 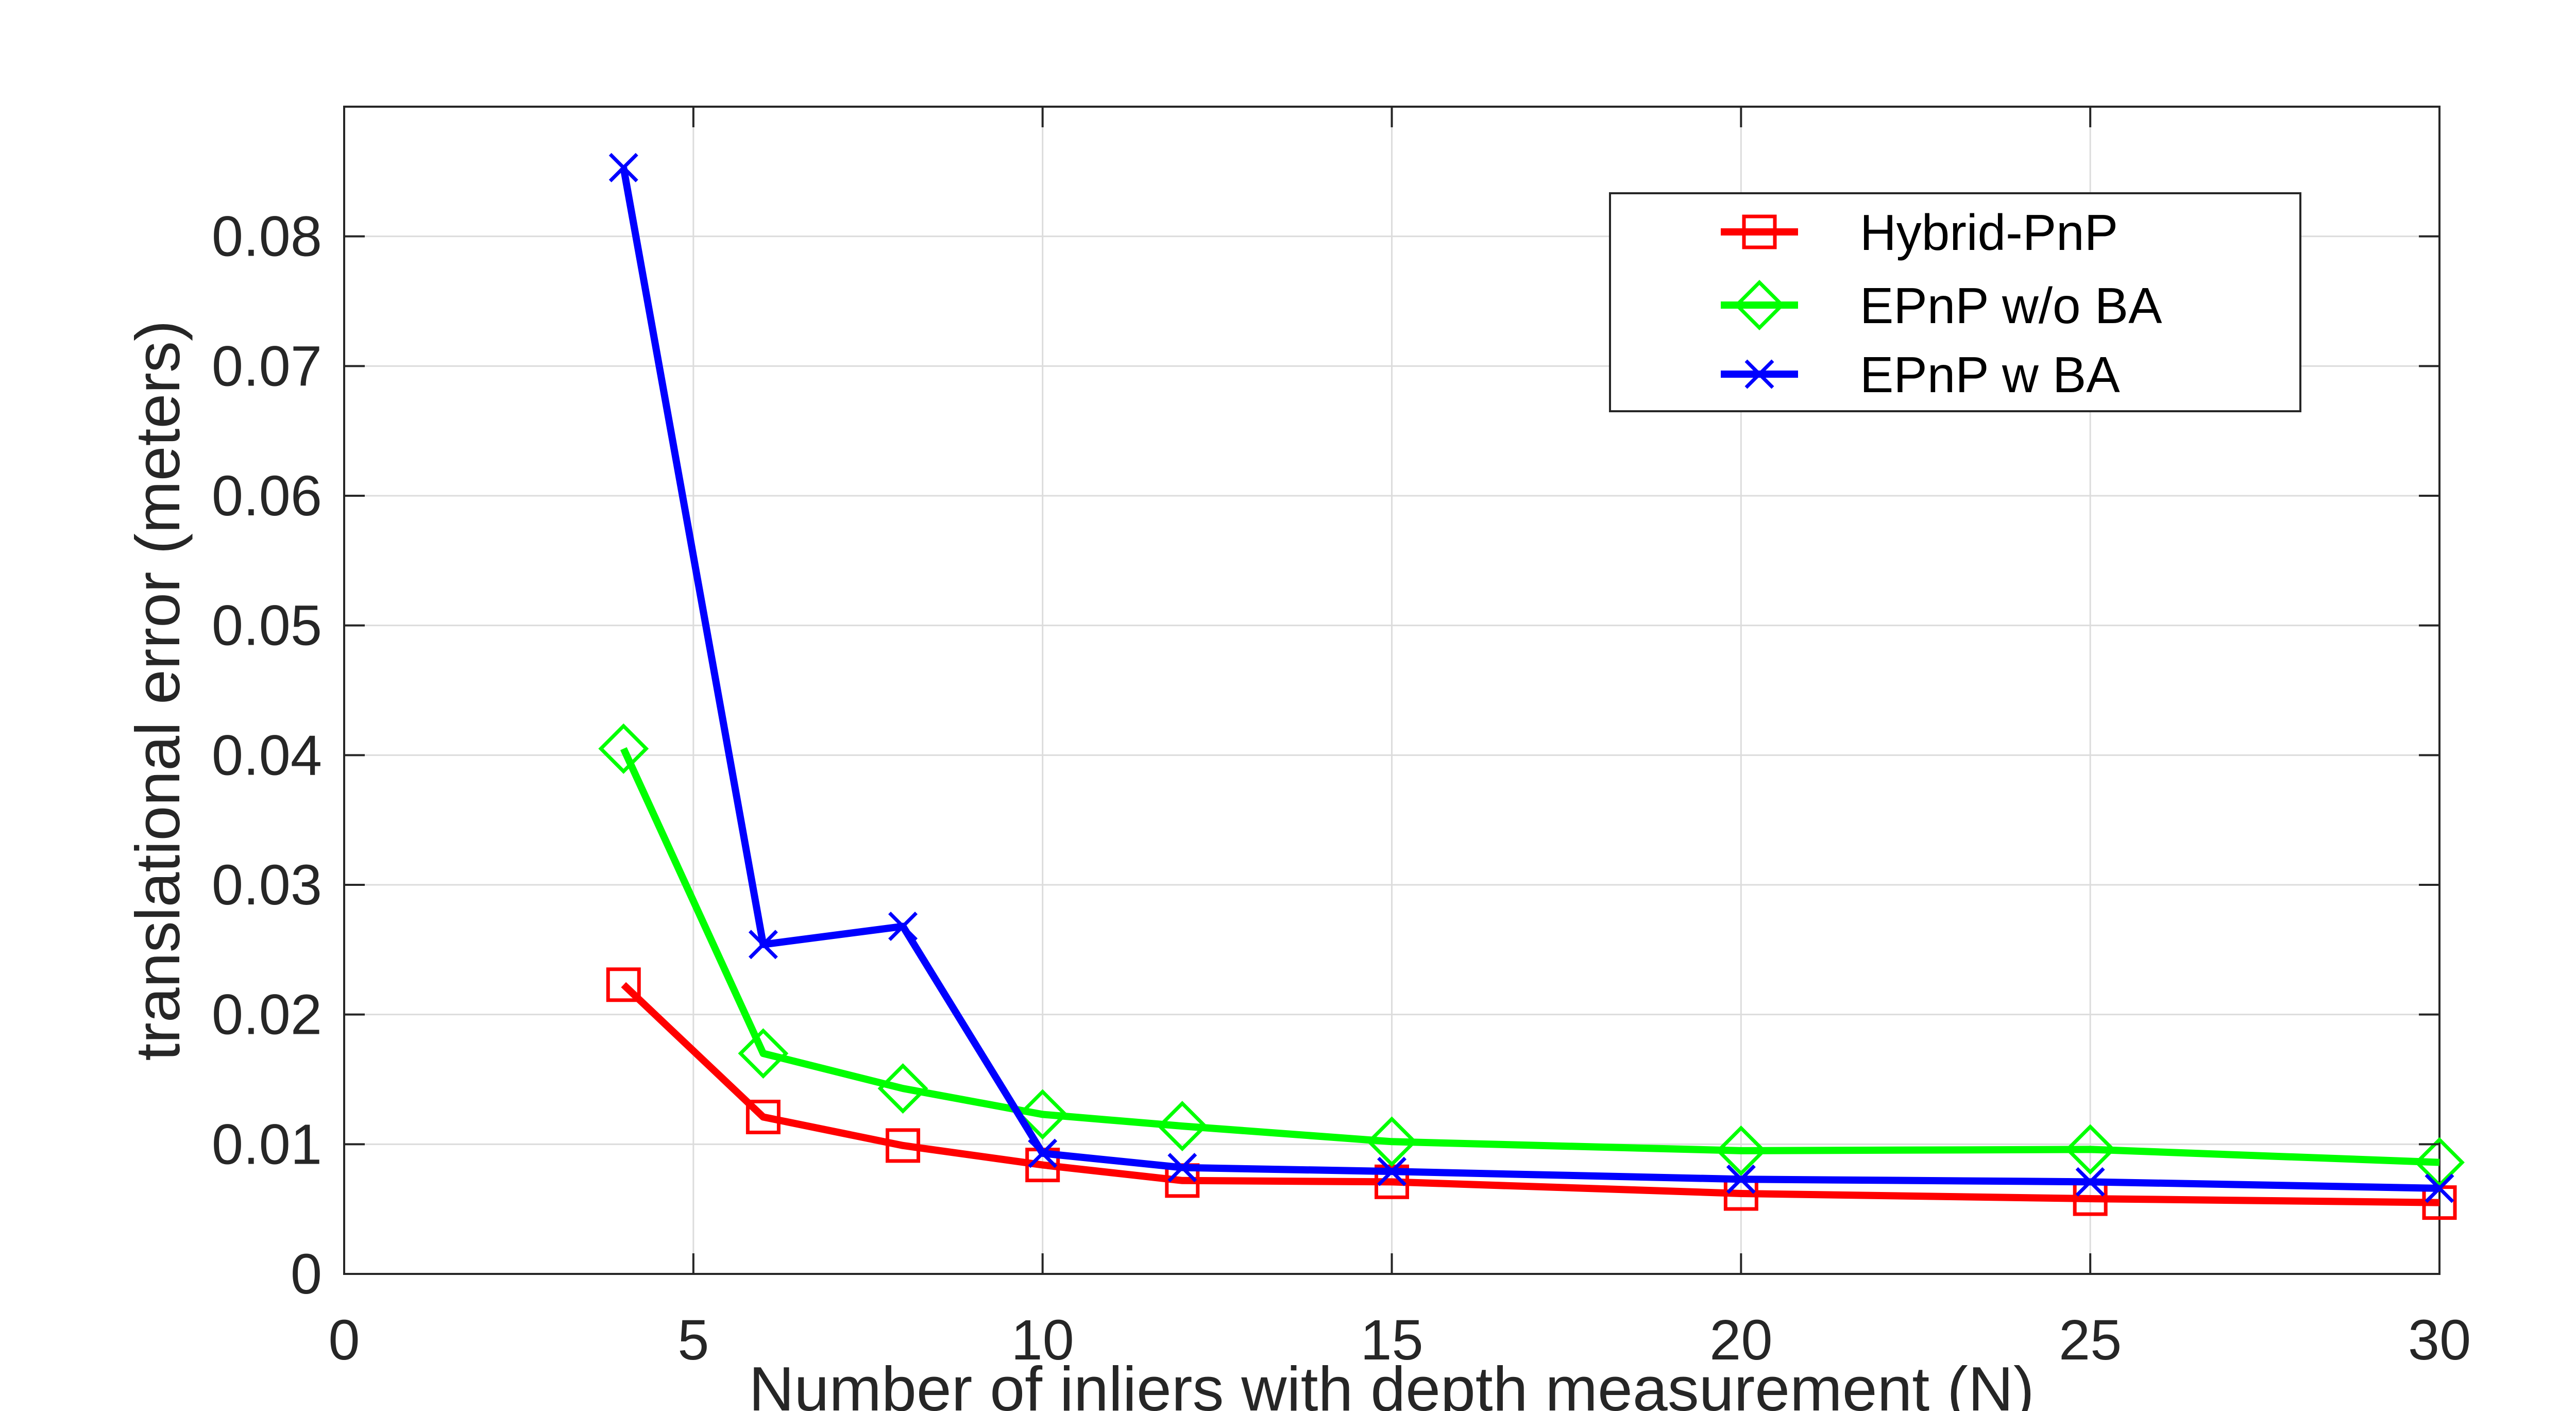 What do you see at coordinates (267, 885) in the screenshot?
I see `y-tick-label: 0.03` at bounding box center [267, 885].